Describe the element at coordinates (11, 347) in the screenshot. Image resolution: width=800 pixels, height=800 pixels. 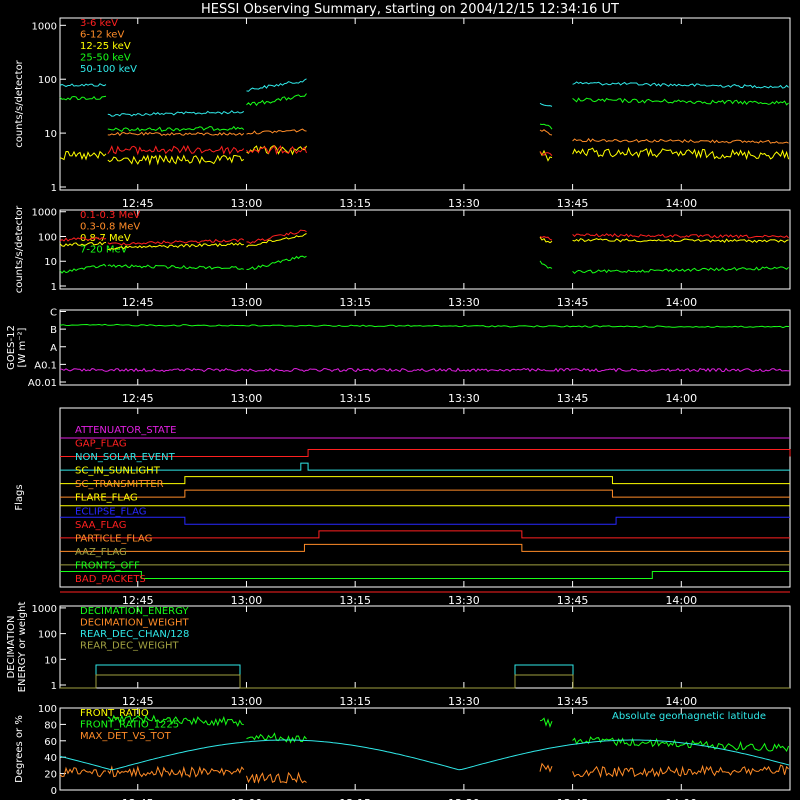
I see `y-axis-label: GOES-12` at that location.